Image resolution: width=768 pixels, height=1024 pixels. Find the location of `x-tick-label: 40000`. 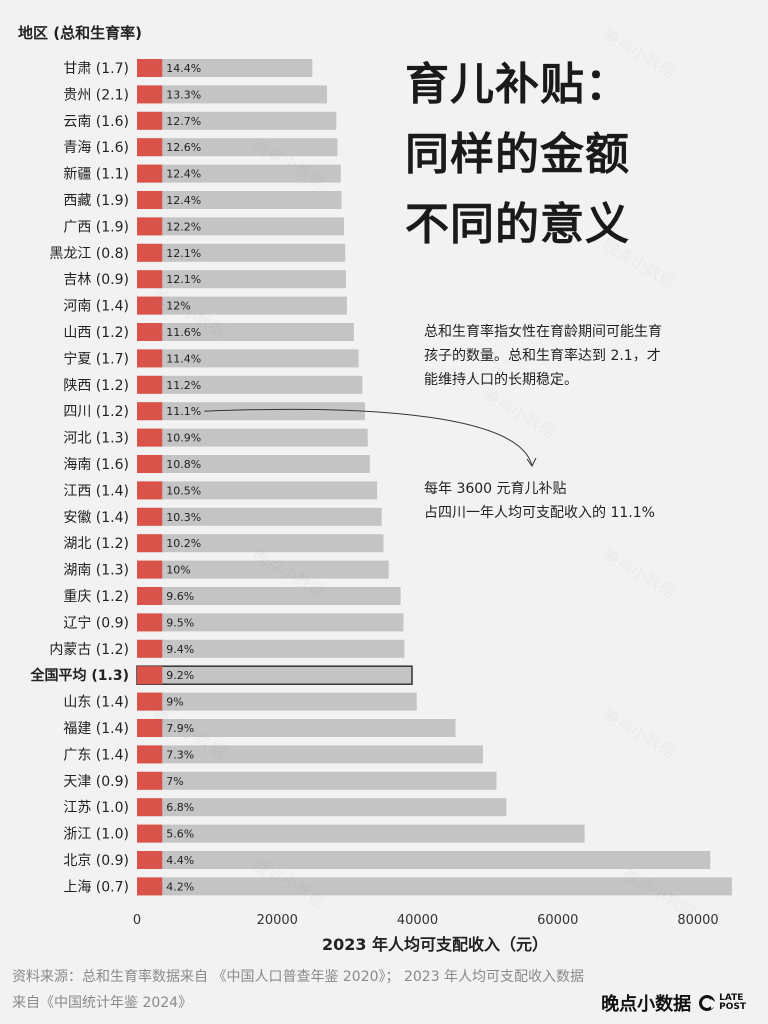

x-tick-label: 40000 is located at coordinates (417, 920).